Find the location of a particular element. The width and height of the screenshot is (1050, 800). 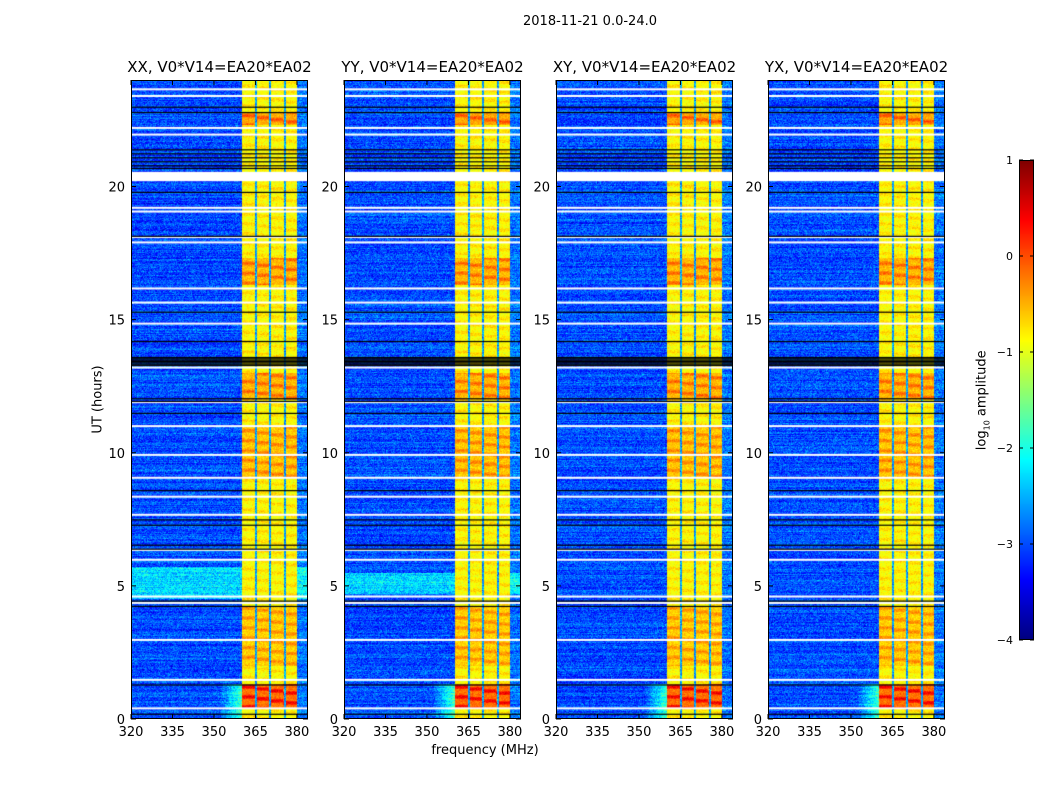

colorbar-tick-label: −3 is located at coordinates (1005, 544).